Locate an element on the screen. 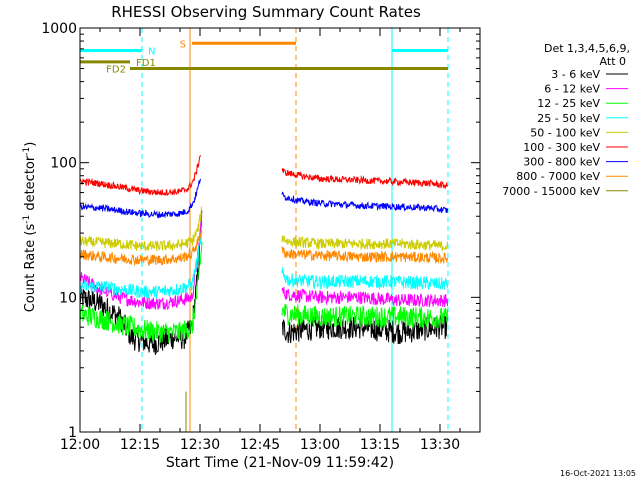 The width and height of the screenshot is (640, 480). x-tick-label: 12:15 is located at coordinates (140, 445).